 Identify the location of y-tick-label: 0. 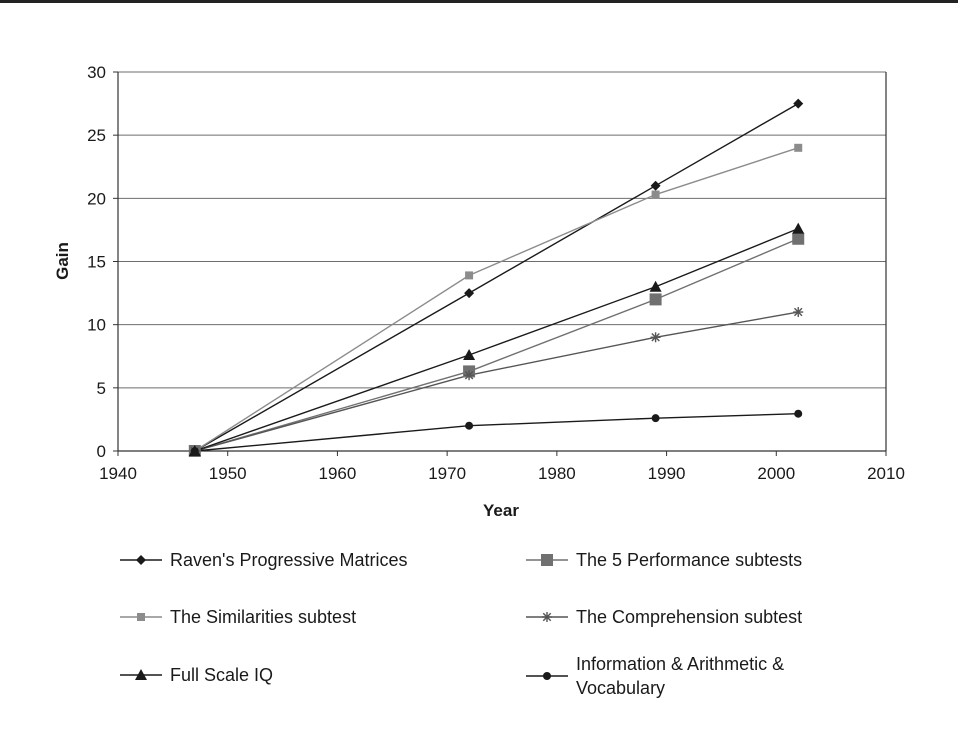
(101, 451).